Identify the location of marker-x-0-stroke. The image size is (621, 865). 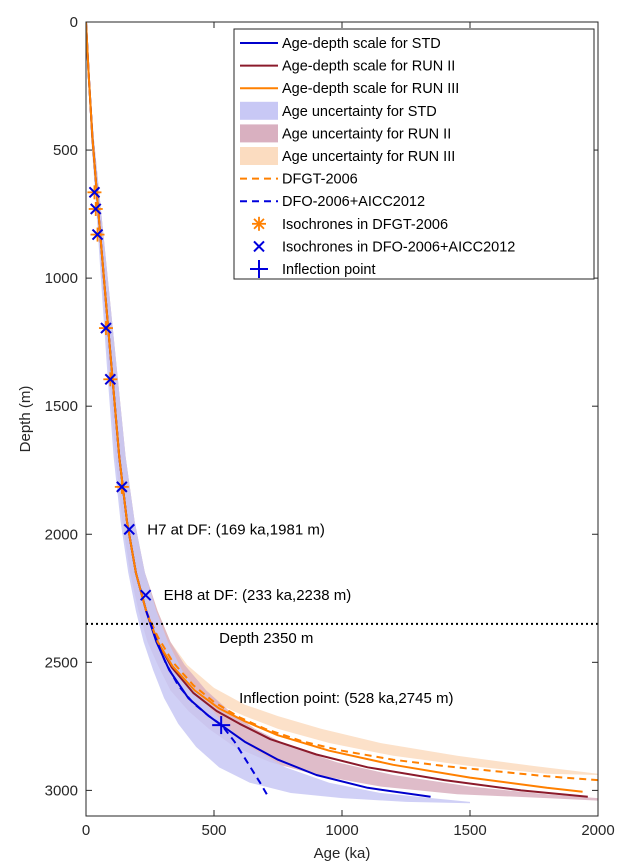
(94, 192).